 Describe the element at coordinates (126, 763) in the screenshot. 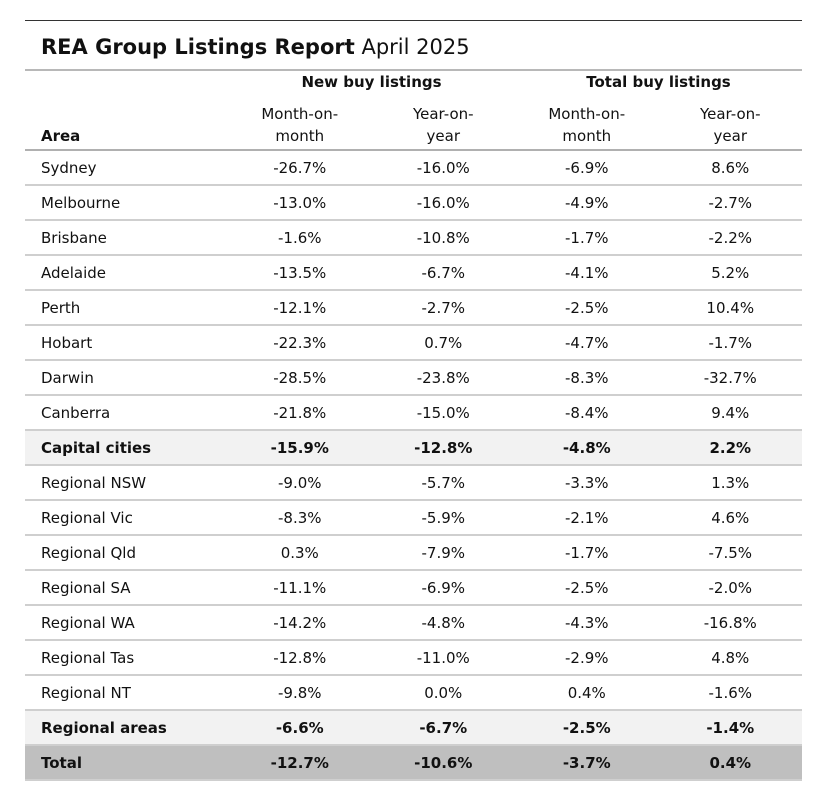

I see `area-cell: Total` at that location.